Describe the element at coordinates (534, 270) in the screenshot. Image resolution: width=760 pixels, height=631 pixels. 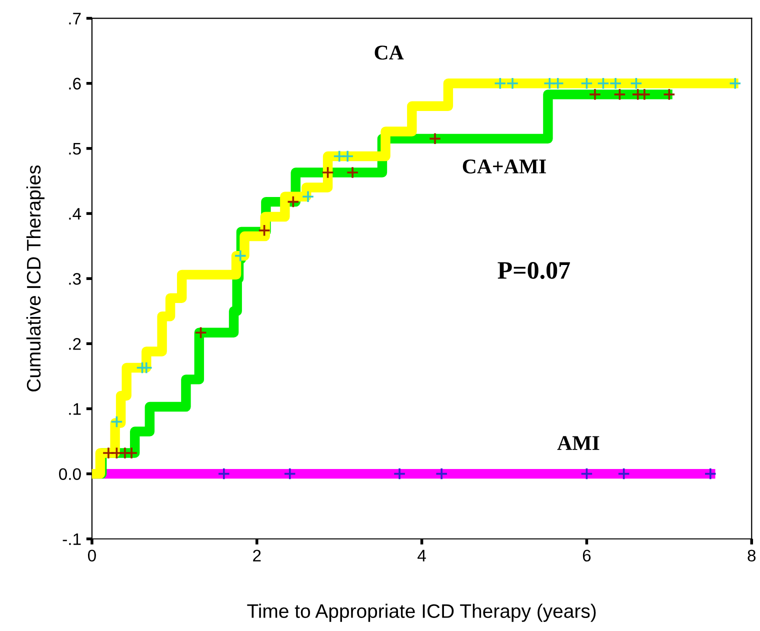
I see `annotation: P=0.07` at that location.